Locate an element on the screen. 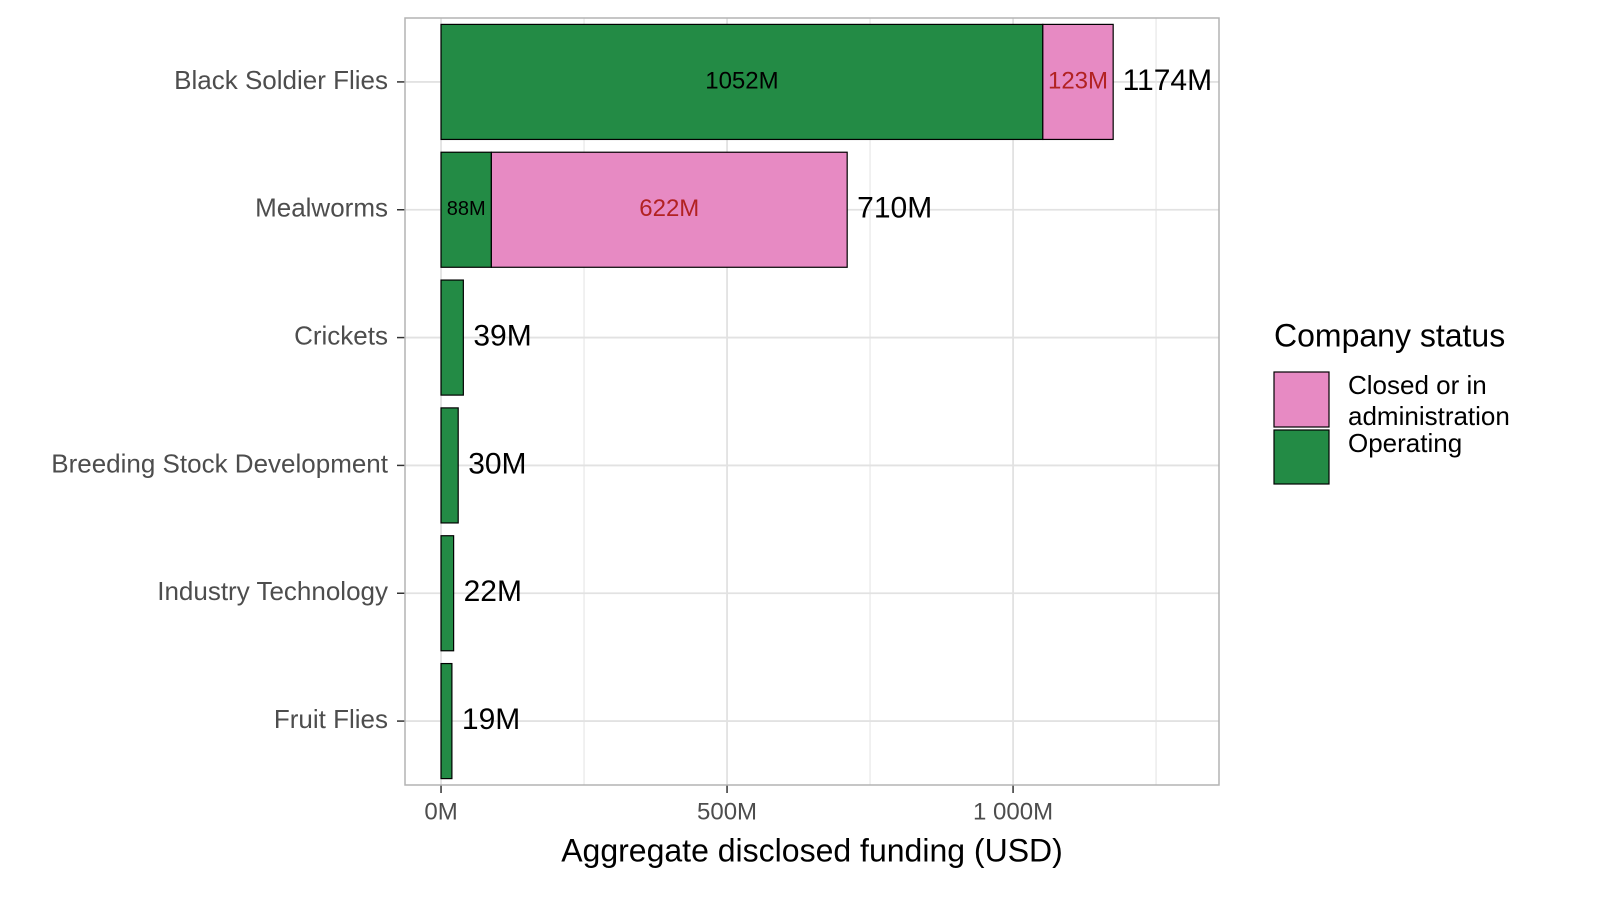 The height and width of the screenshot is (908, 1600). total-label: 710M is located at coordinates (894, 208).